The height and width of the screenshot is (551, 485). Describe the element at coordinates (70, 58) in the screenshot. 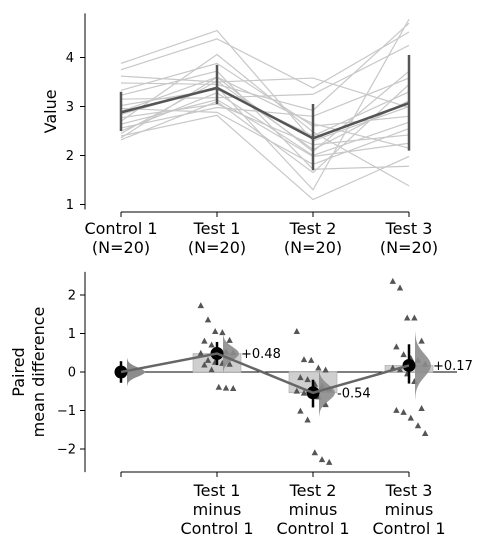

I see `y-tick-label: 4` at that location.